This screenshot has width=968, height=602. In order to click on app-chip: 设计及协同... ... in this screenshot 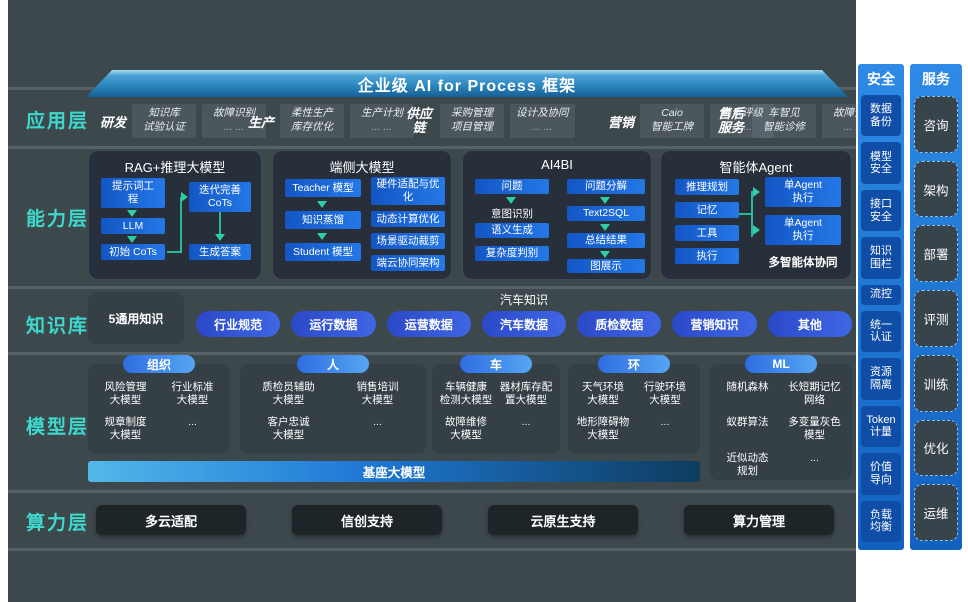, I will do `click(542, 121)`.